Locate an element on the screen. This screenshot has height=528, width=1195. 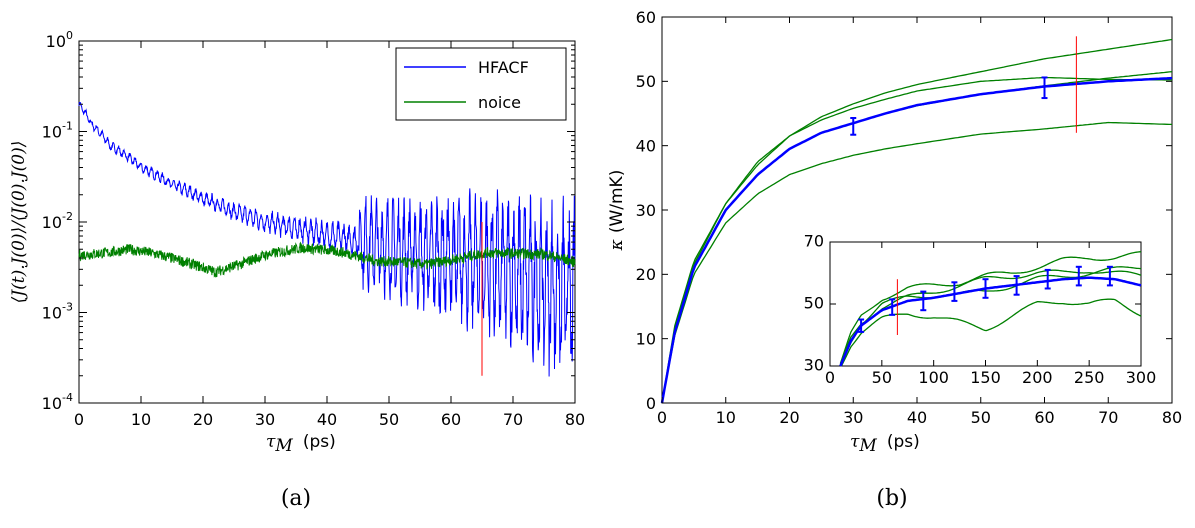
panel-b-ytick-label: 40 is located at coordinates (646, 145).